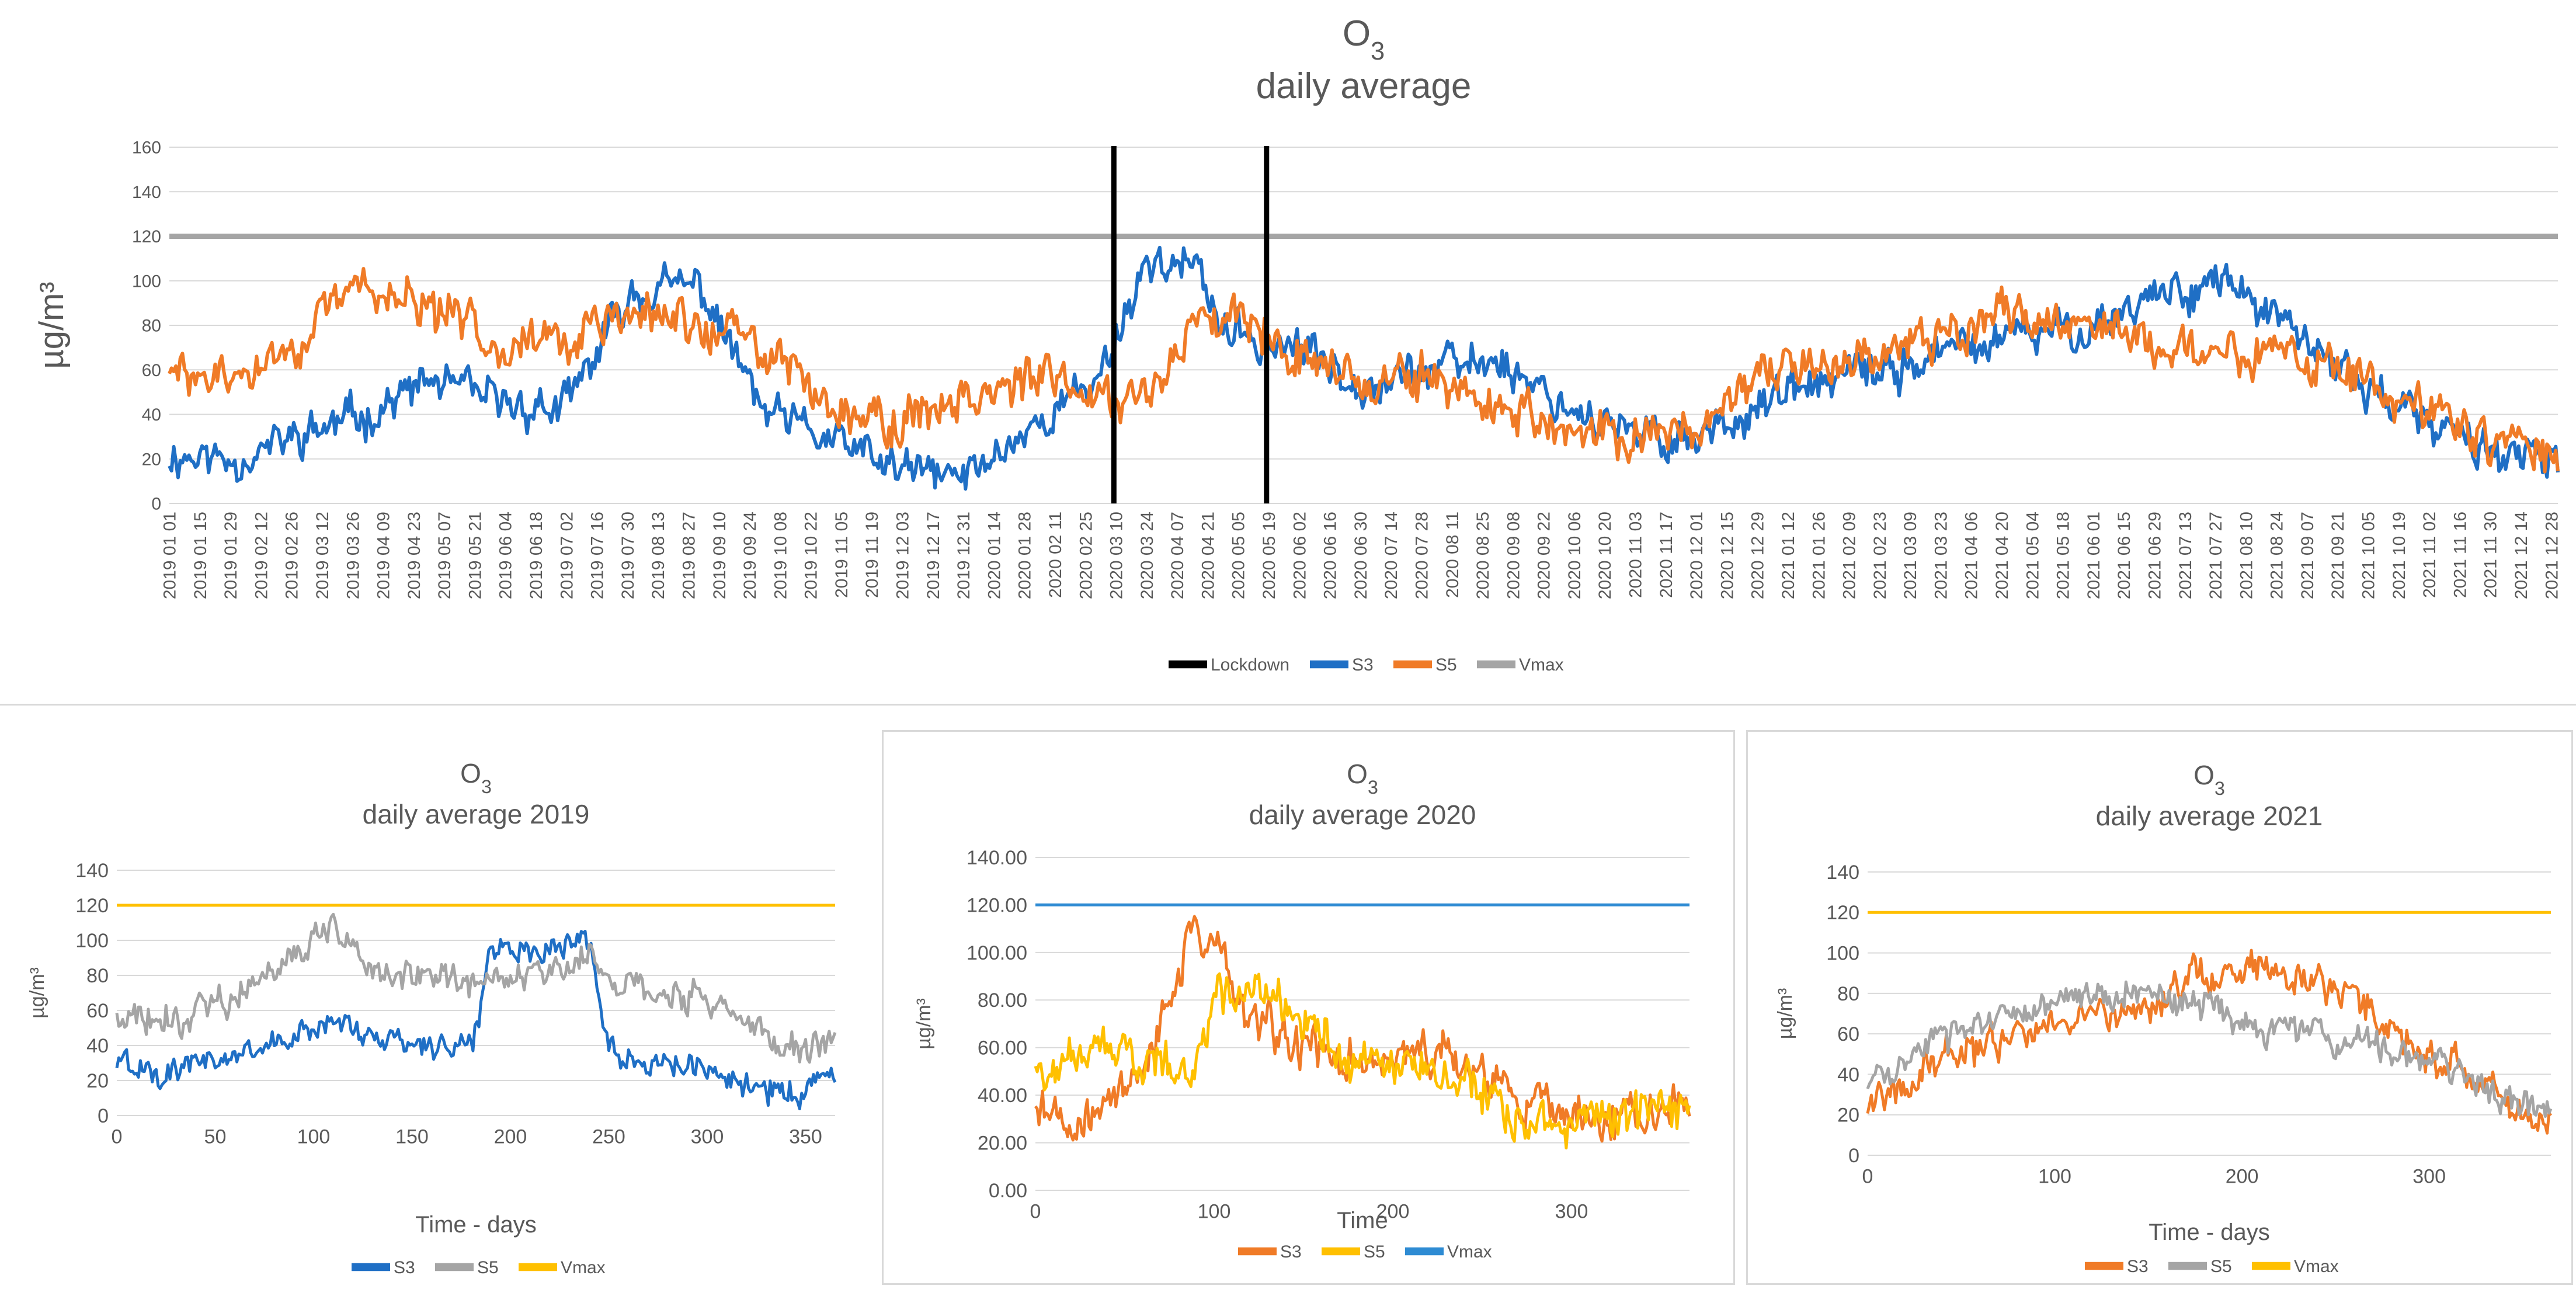  What do you see at coordinates (1299, 556) in the screenshot?
I see `main-xtick-label: 2020 06 02` at bounding box center [1299, 556].